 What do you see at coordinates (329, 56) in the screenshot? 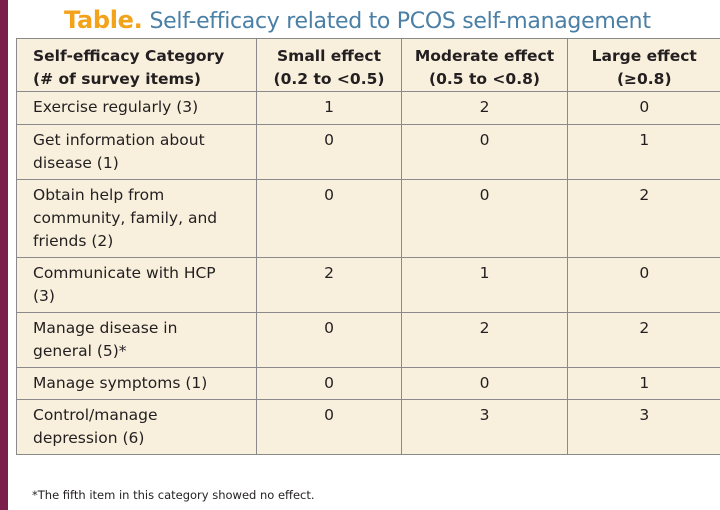
I see `header-line: Small effect` at bounding box center [329, 56].